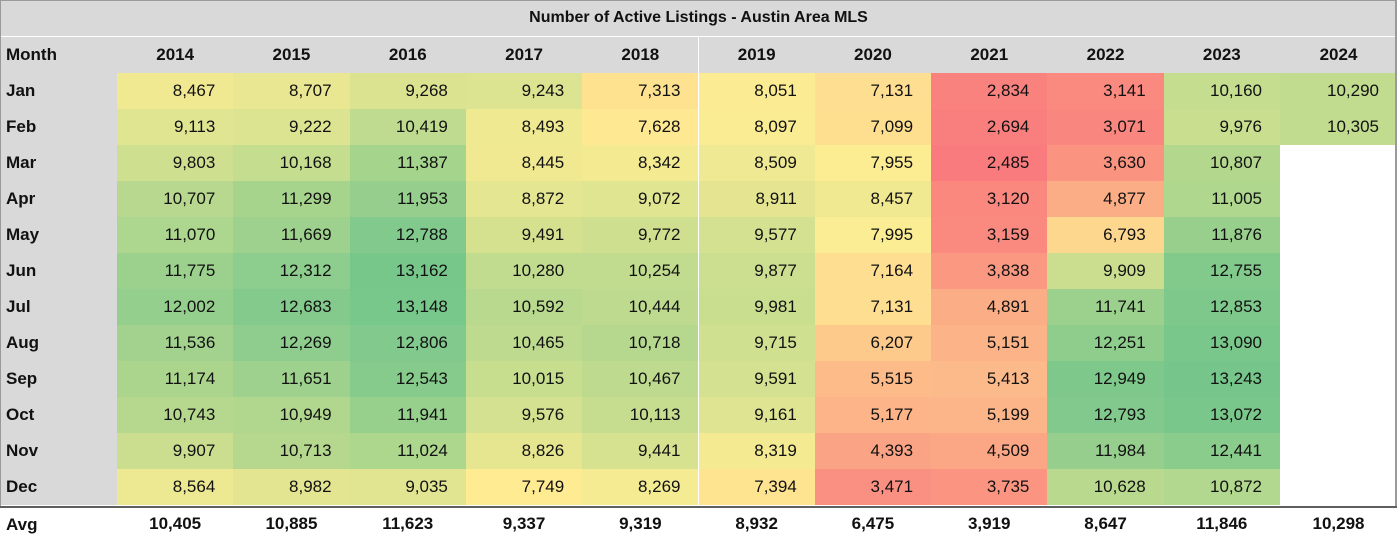 This screenshot has width=1397, height=543. Describe the element at coordinates (407, 91) in the screenshot. I see `value-cell: 9,268` at that location.